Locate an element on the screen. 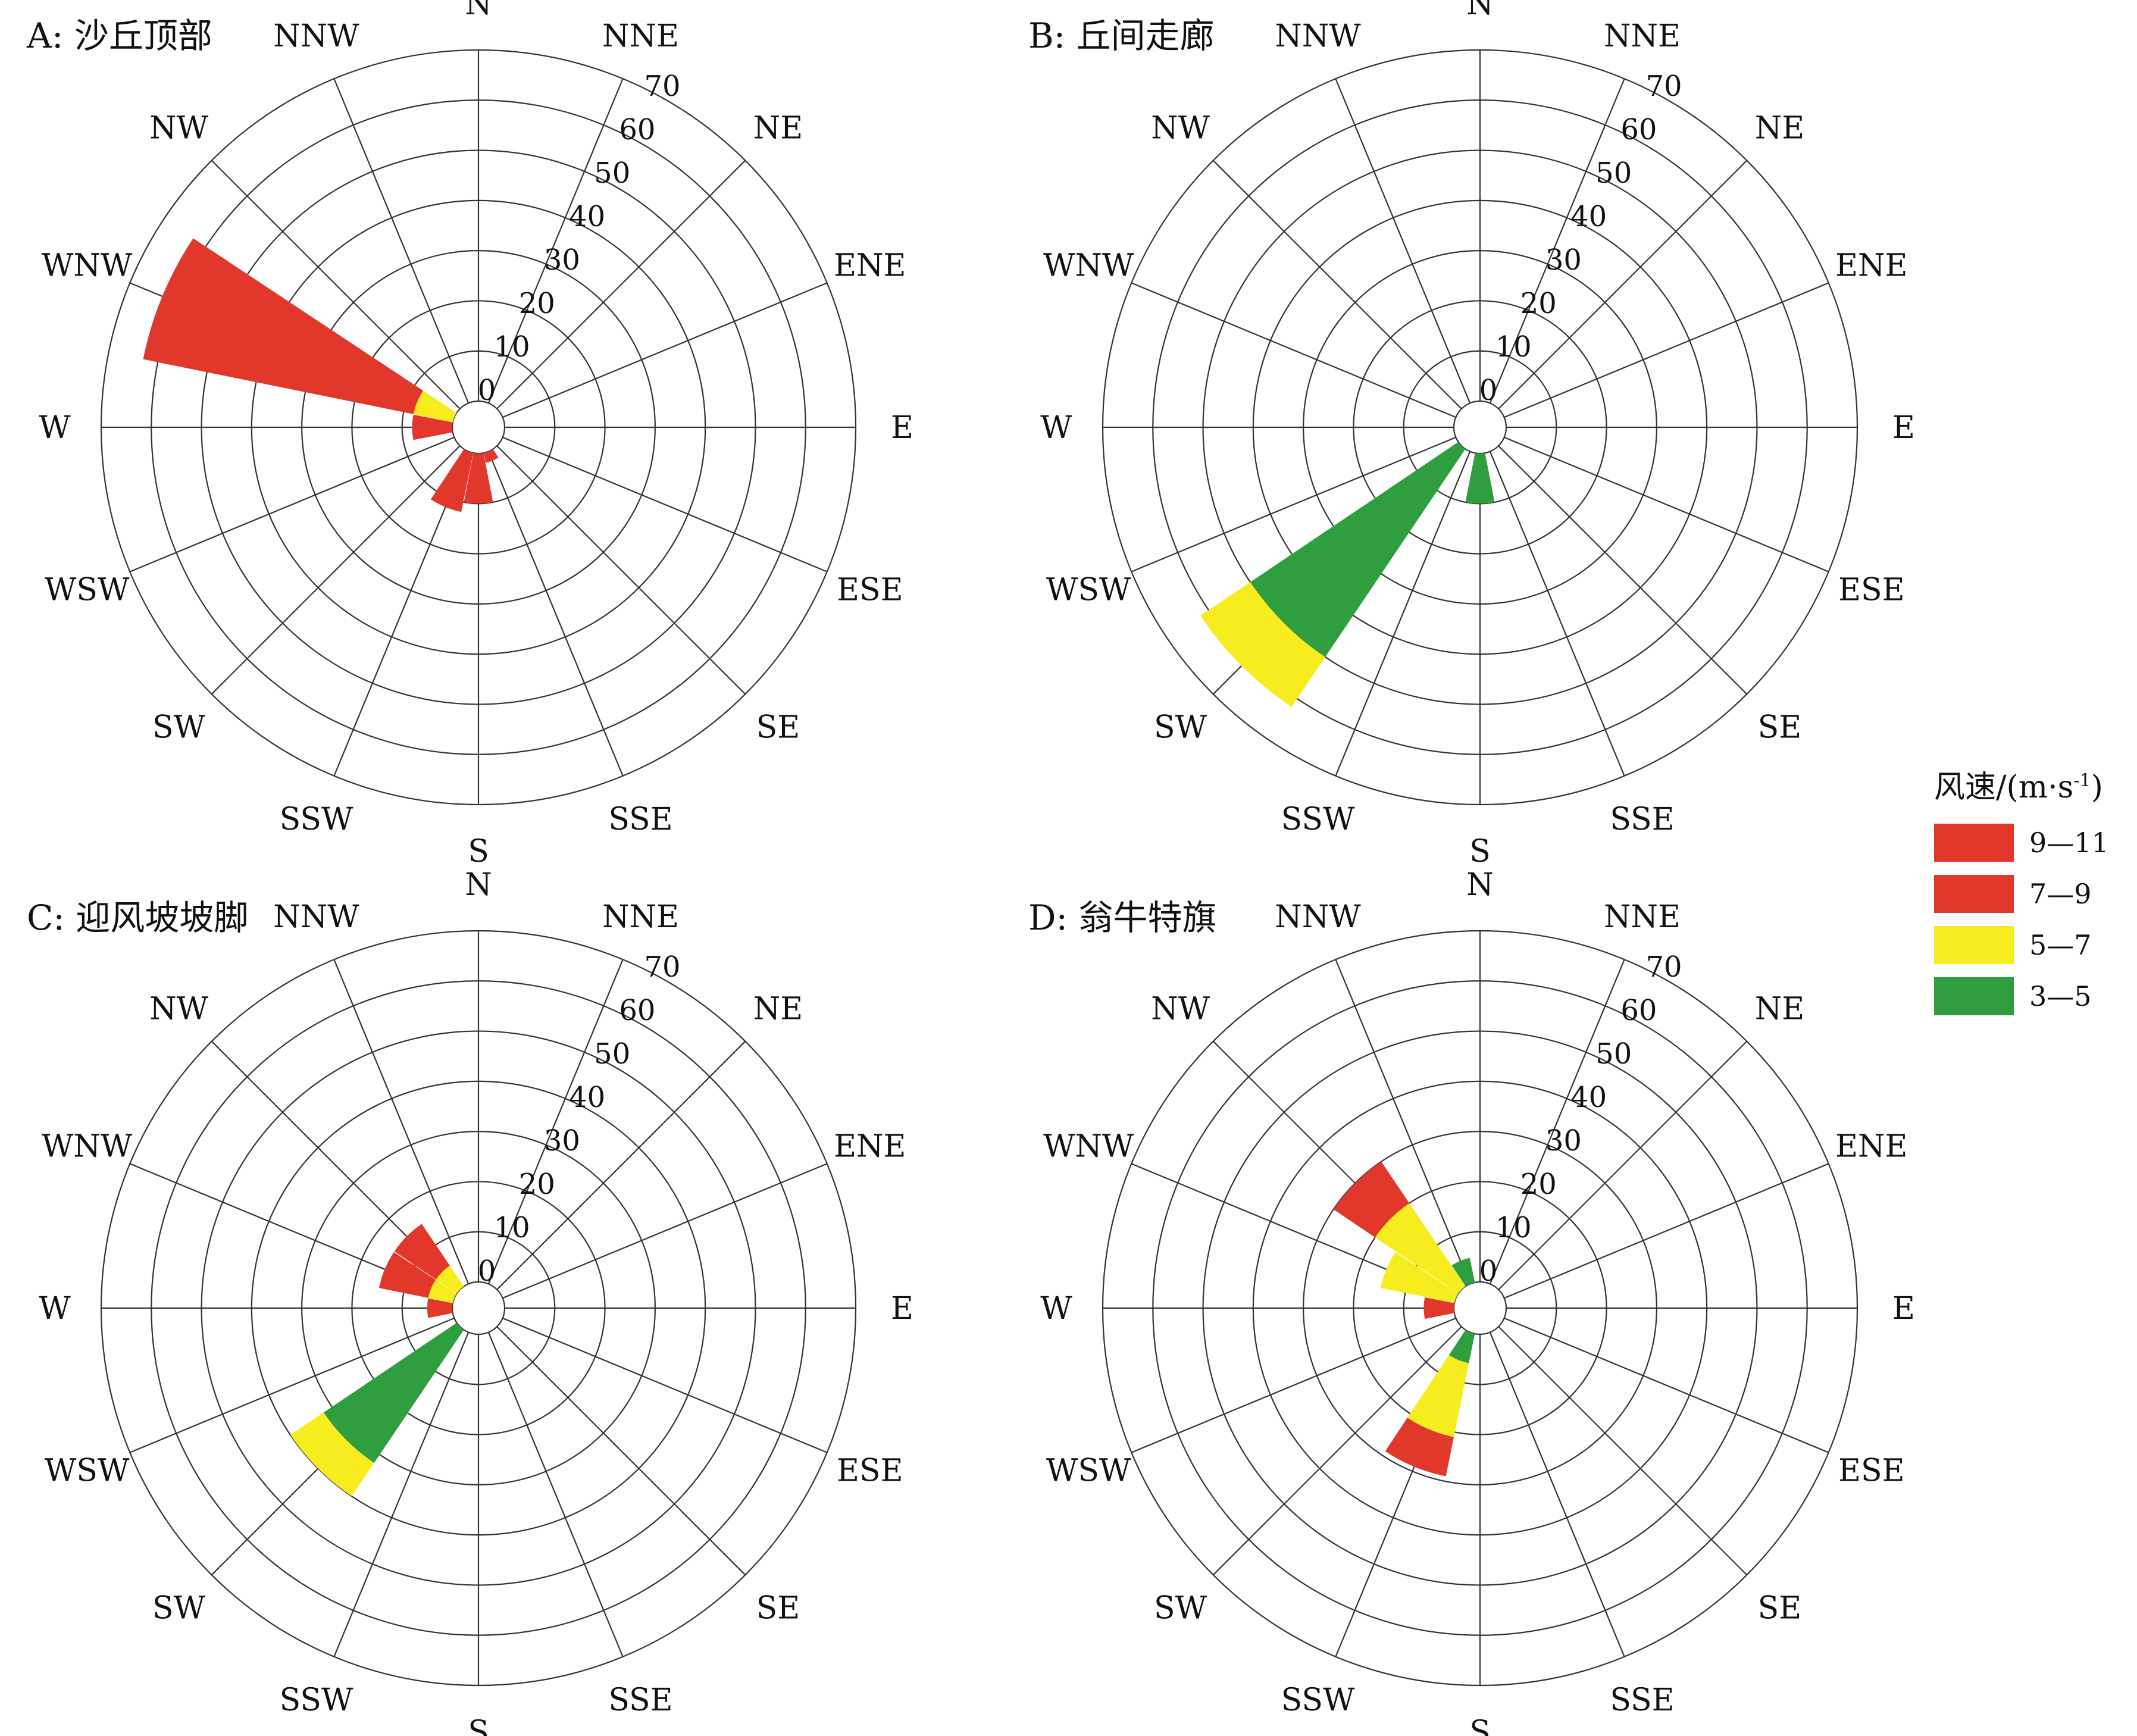 The height and width of the screenshot is (1736, 2137). legend: 风速/(m·s-1) 9—11 7—9 5—7 3—5 is located at coordinates (2032, 892).